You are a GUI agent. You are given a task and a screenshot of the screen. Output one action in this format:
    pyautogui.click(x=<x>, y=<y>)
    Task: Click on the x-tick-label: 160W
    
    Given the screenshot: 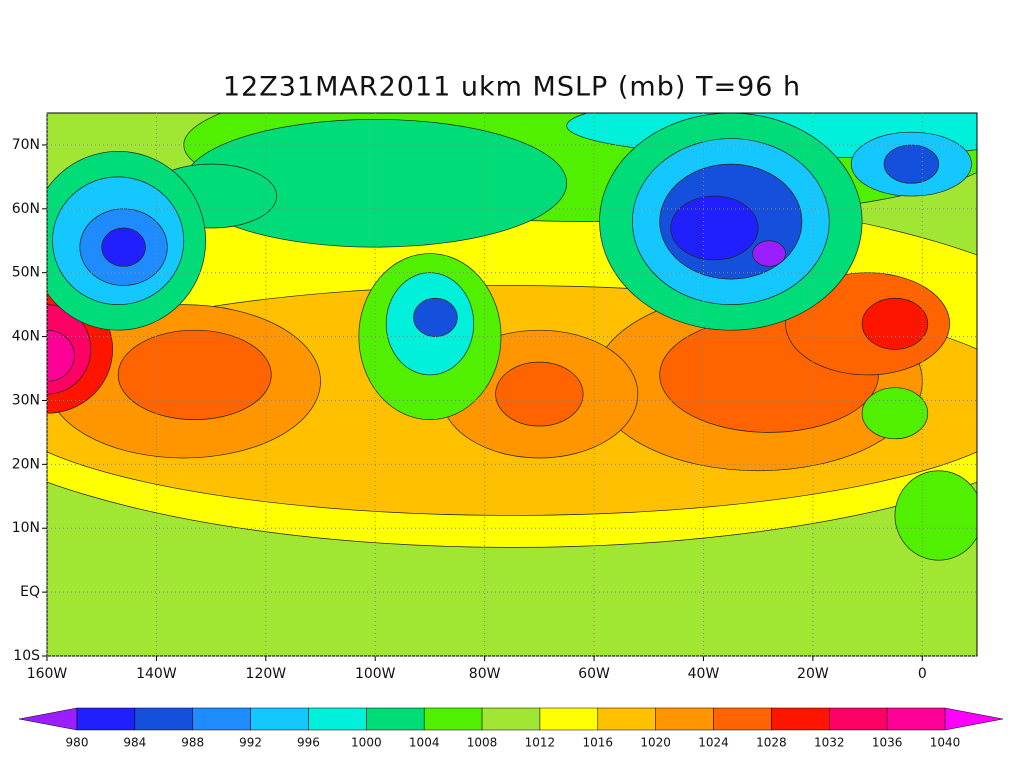 What is the action you would take?
    pyautogui.click(x=47, y=674)
    